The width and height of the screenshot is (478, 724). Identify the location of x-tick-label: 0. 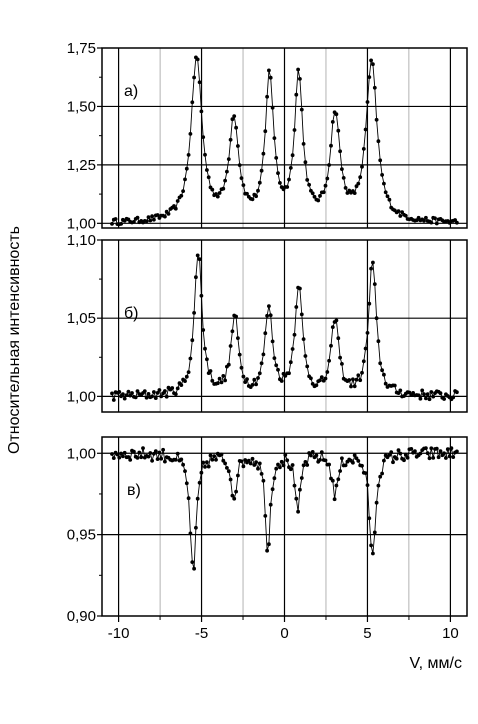
(284, 633).